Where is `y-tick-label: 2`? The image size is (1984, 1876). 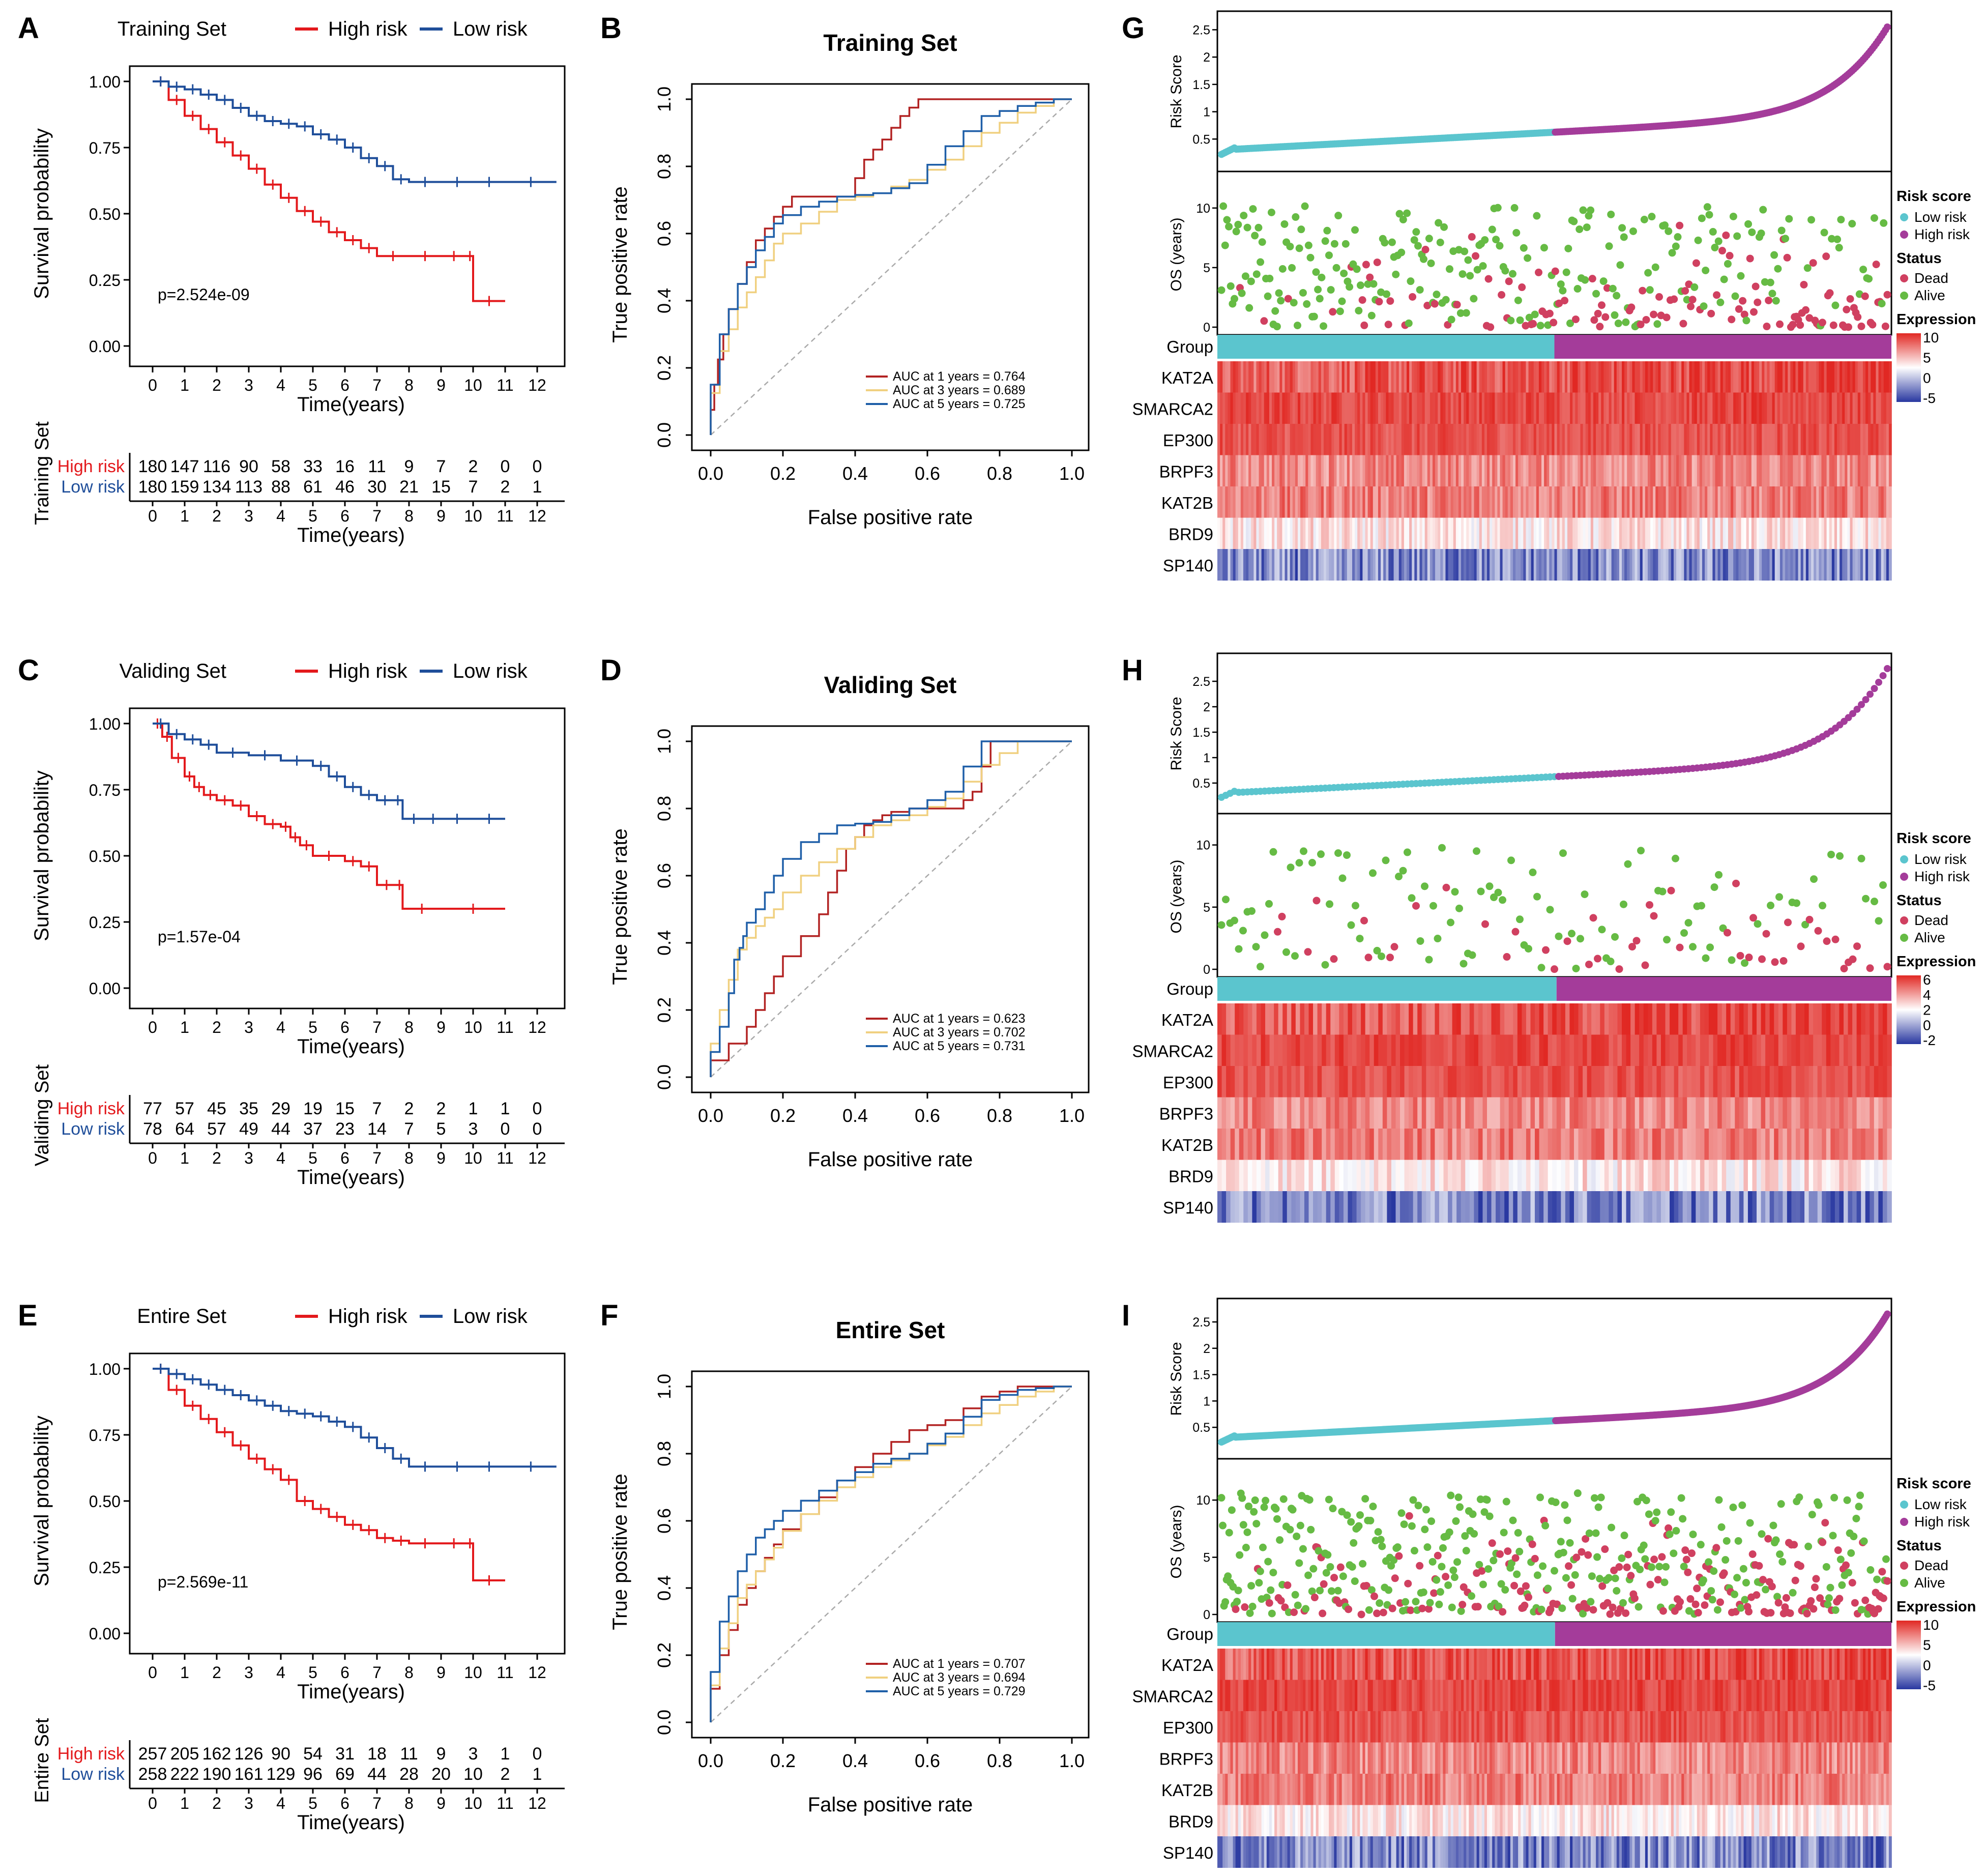
y-tick-label: 2 is located at coordinates (1207, 1349).